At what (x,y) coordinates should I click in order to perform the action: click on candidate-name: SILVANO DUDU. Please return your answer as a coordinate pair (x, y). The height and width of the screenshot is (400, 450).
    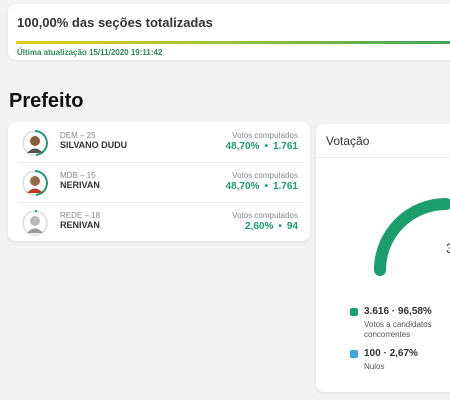
    Looking at the image, I should click on (94, 145).